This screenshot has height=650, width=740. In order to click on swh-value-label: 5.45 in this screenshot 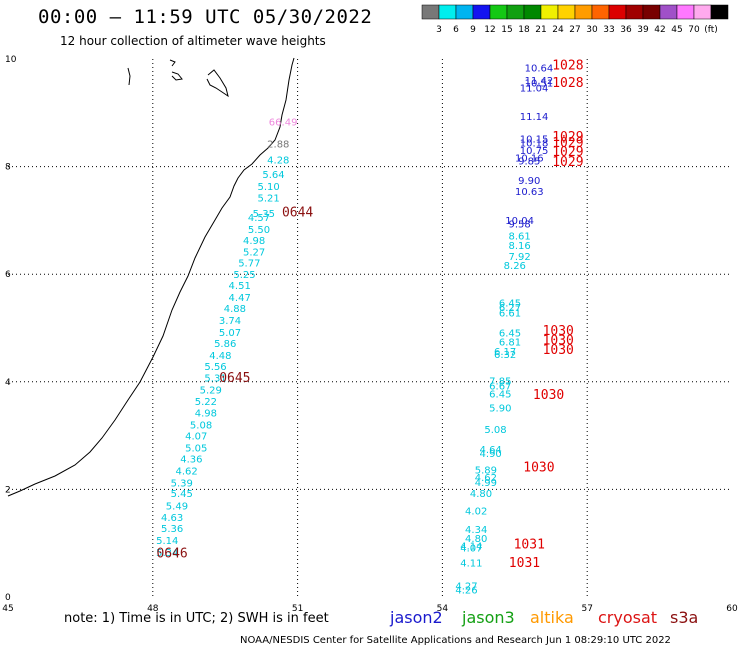, I will do `click(182, 494)`.